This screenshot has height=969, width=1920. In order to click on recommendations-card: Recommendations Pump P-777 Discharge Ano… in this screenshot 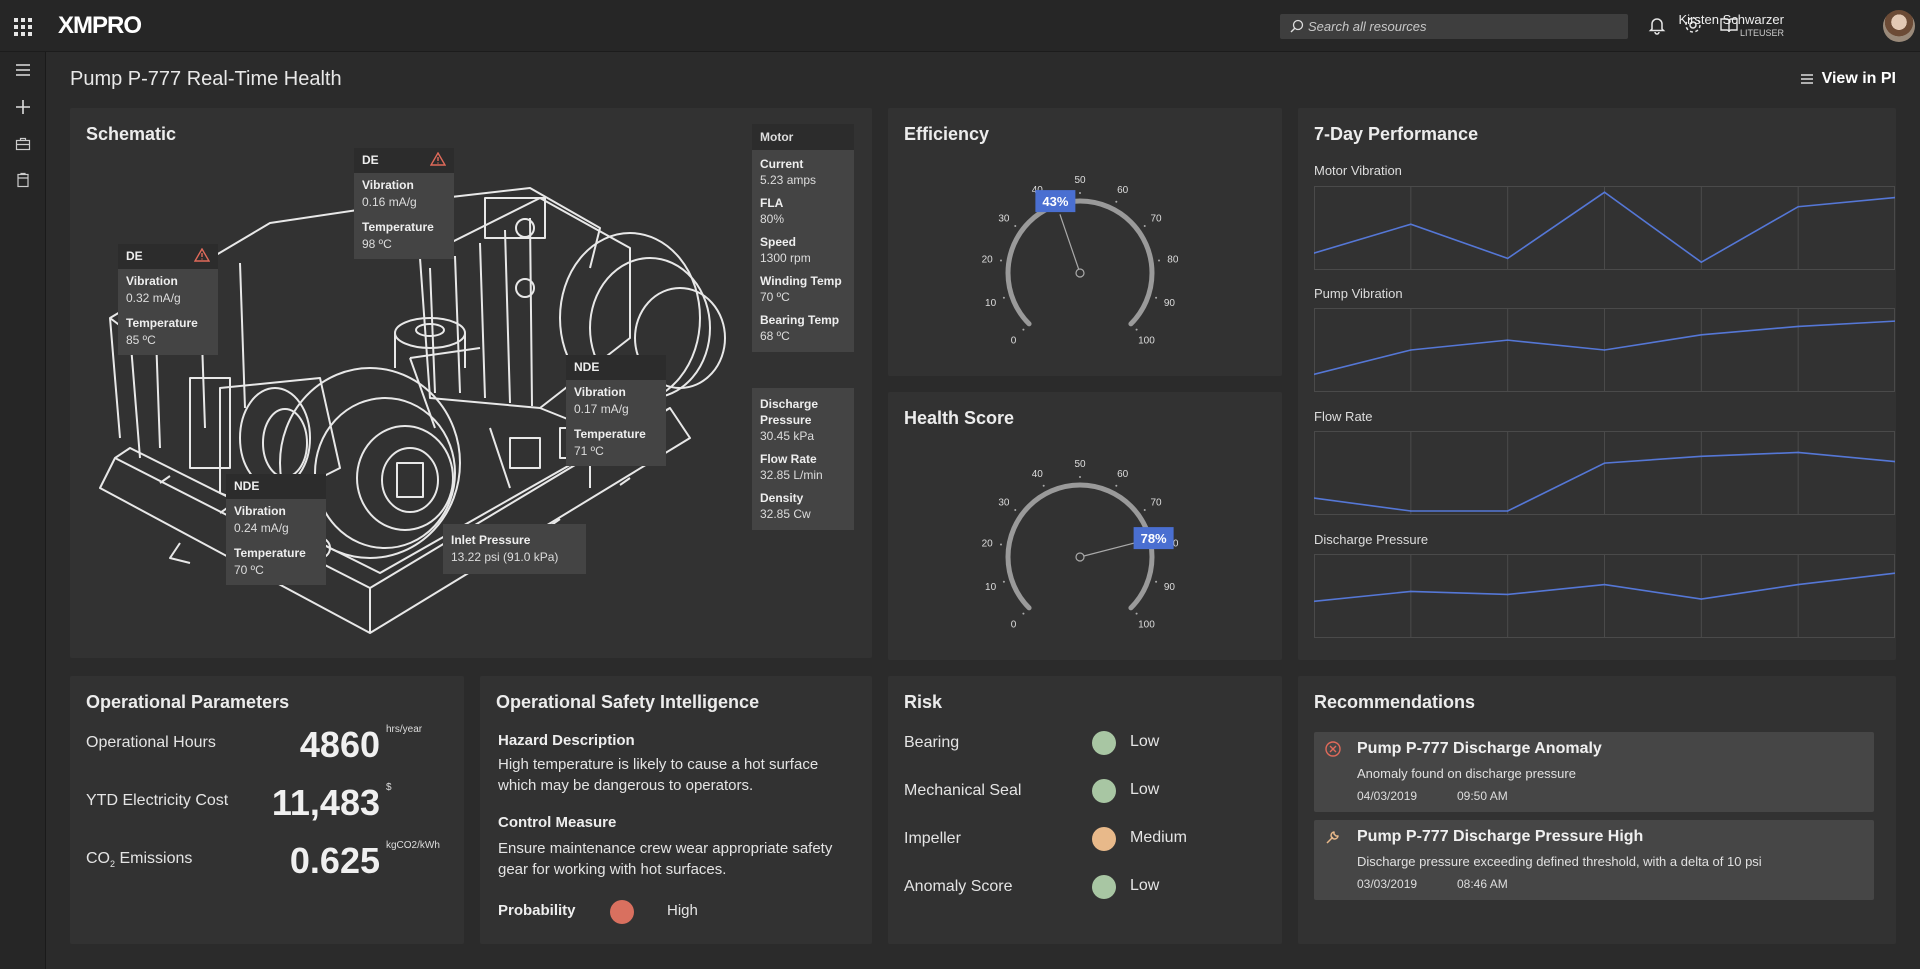, I will do `click(1597, 810)`.